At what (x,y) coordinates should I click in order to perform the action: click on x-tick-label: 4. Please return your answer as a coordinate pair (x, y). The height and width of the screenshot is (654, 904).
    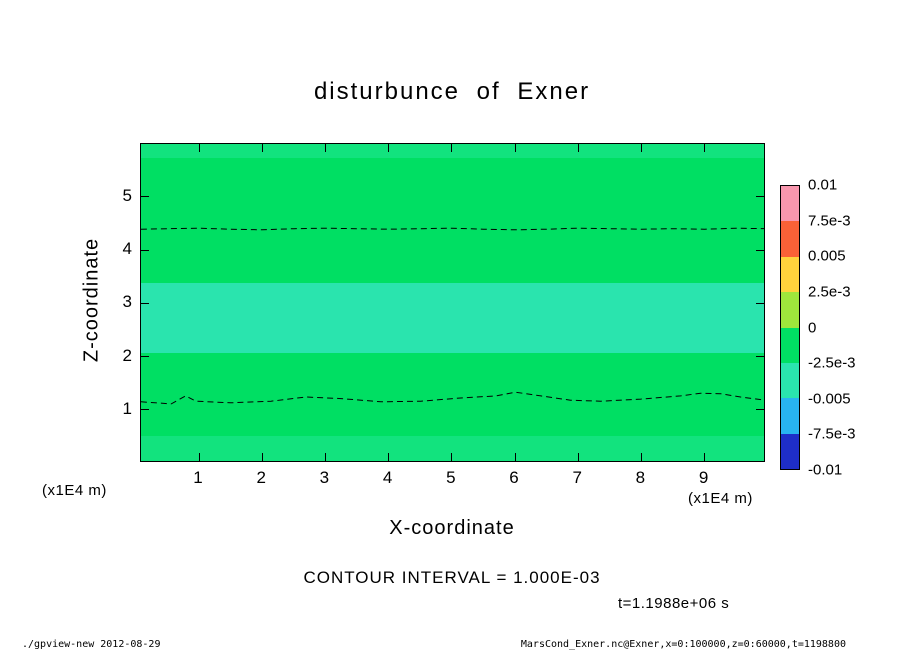
    Looking at the image, I should click on (387, 477).